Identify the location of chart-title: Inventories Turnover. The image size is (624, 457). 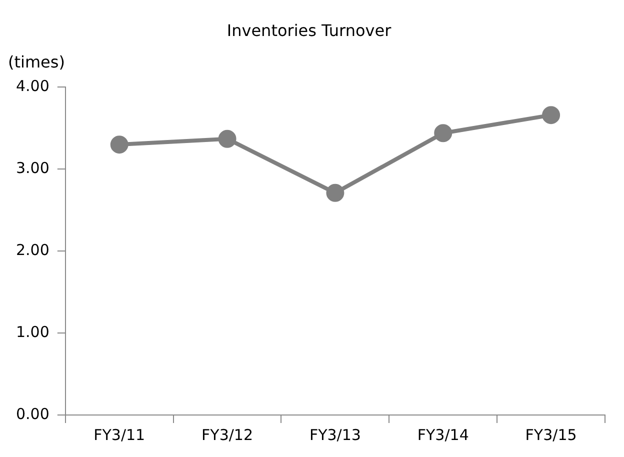
(309, 30).